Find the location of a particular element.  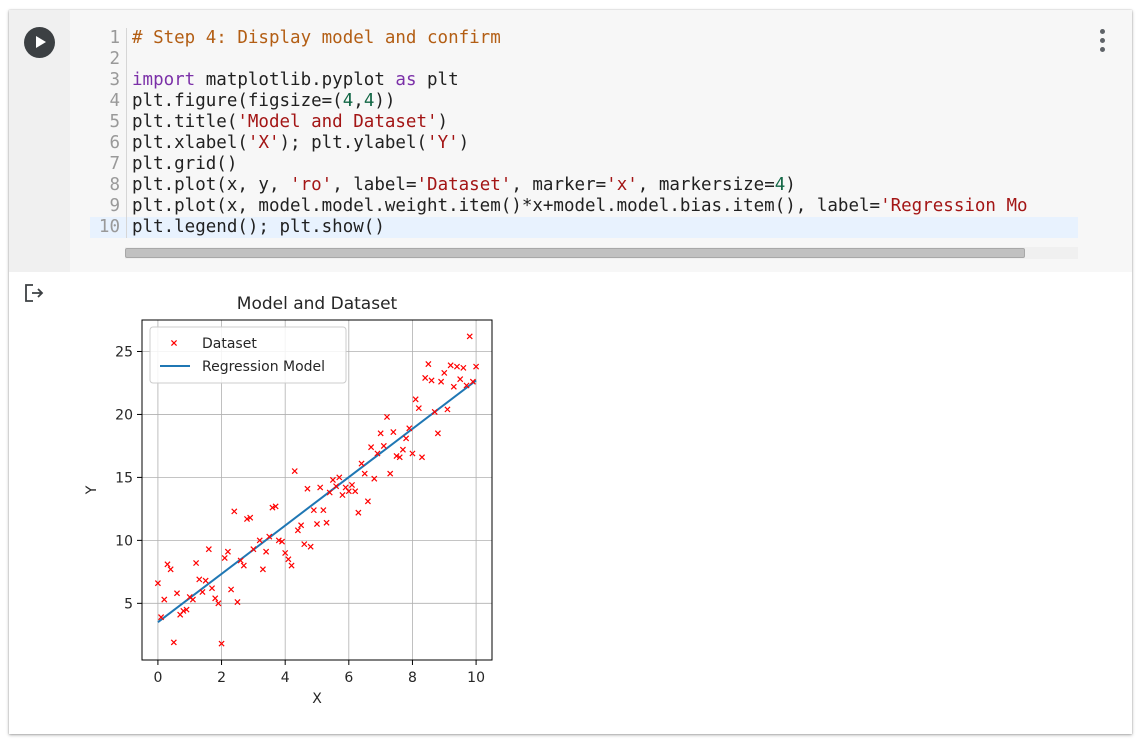

code-token: as is located at coordinates (406, 80).